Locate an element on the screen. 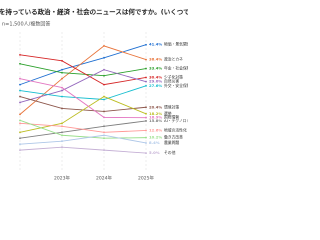 The image size is (320, 240). chart-title: 関心を持っている政治・経済・社会のニュースは何ですか。(いくつでも) is located at coordinates (94, 11).